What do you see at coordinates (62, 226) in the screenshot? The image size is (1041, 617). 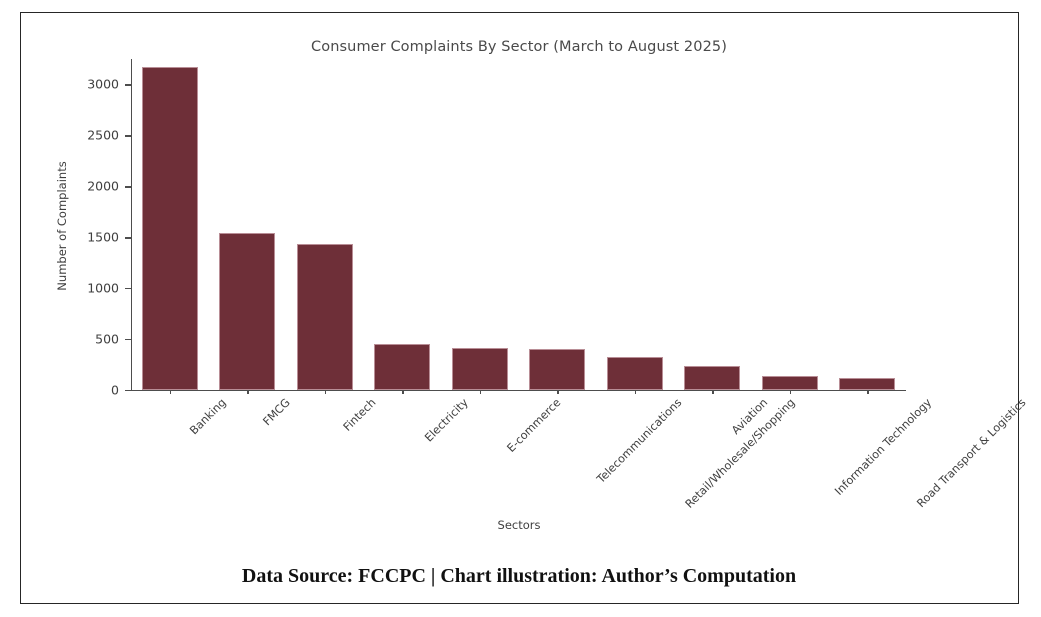 I see `y-axis-label: Number of Complaints` at bounding box center [62, 226].